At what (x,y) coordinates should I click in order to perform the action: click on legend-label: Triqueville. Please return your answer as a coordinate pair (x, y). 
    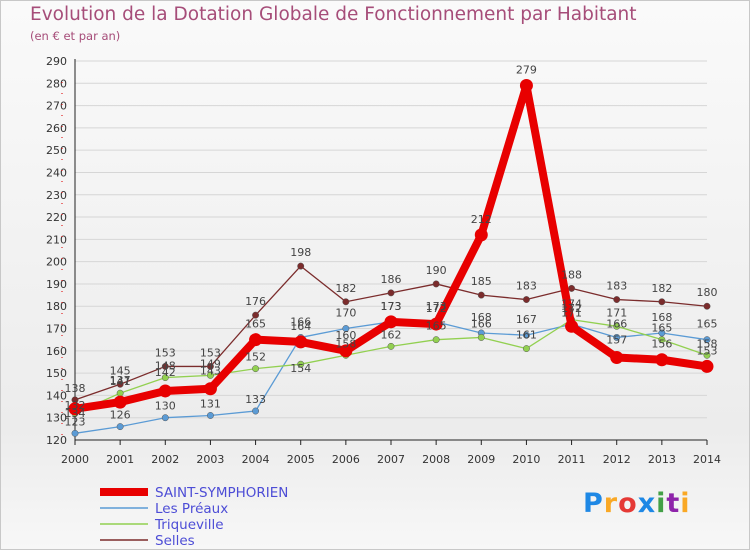
    Looking at the image, I should click on (189, 525).